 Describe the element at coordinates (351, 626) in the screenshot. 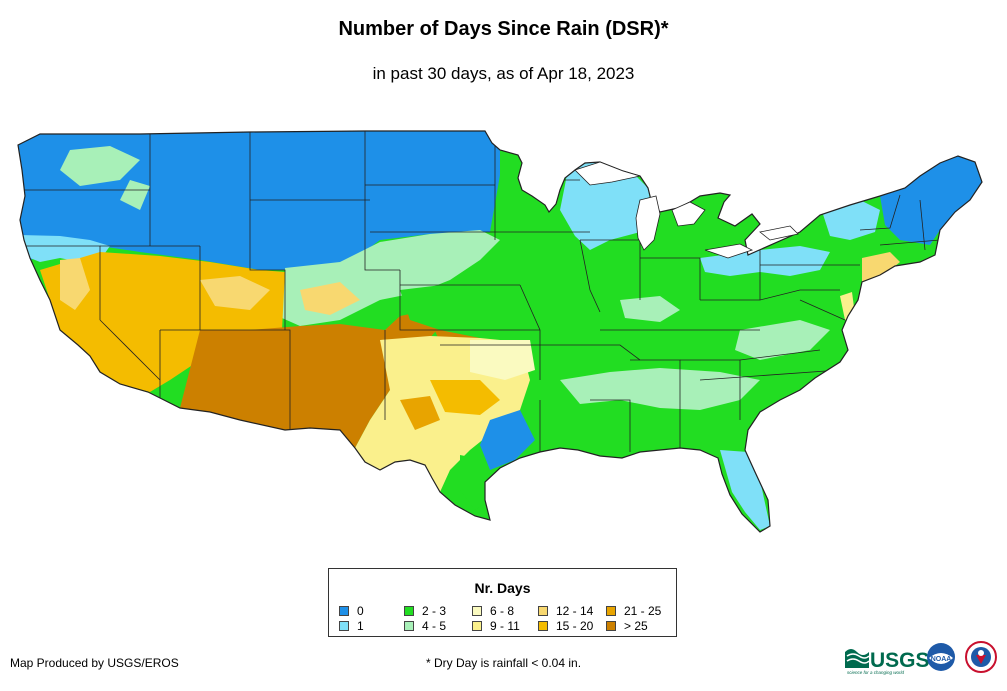

I see `legend-item: 1` at that location.